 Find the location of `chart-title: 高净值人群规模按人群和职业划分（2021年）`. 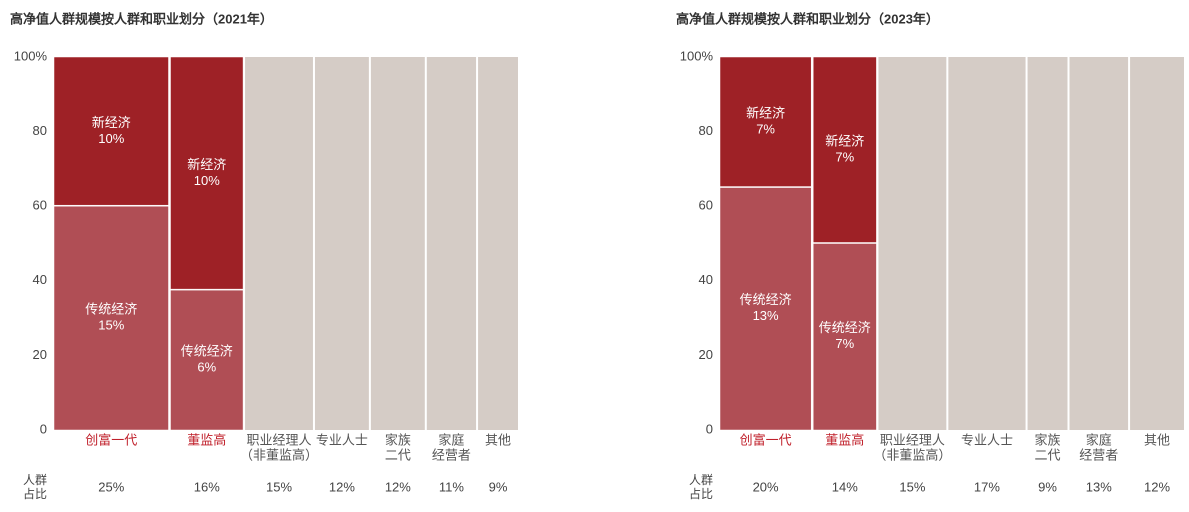

chart-title: 高净值人群规模按人群和职业划分（2021年） is located at coordinates (141, 18).